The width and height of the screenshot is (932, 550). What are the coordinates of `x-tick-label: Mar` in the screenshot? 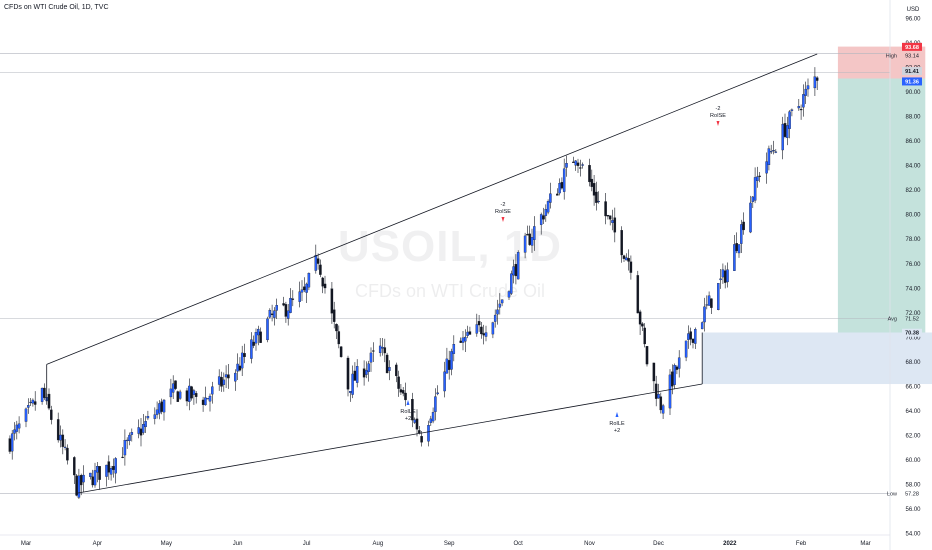 It's located at (26, 544).